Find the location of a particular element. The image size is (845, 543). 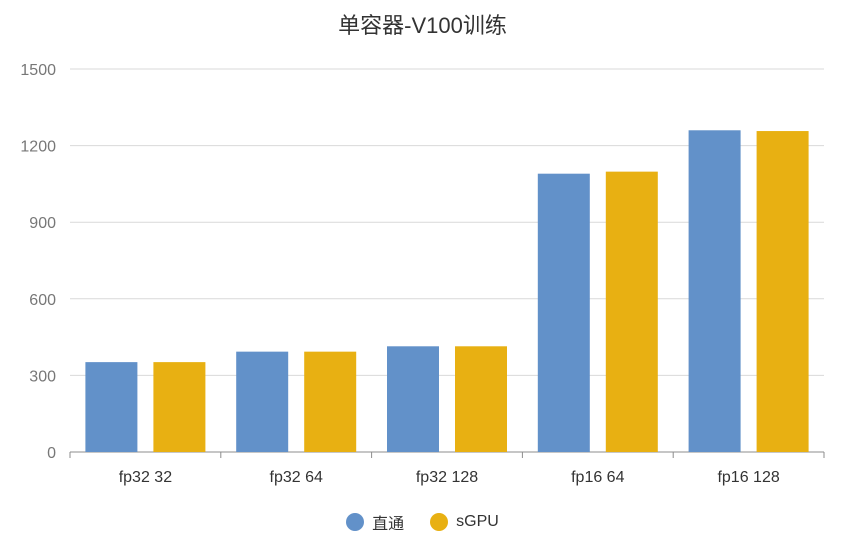

x-tick-label: fp16 128 is located at coordinates (748, 477).